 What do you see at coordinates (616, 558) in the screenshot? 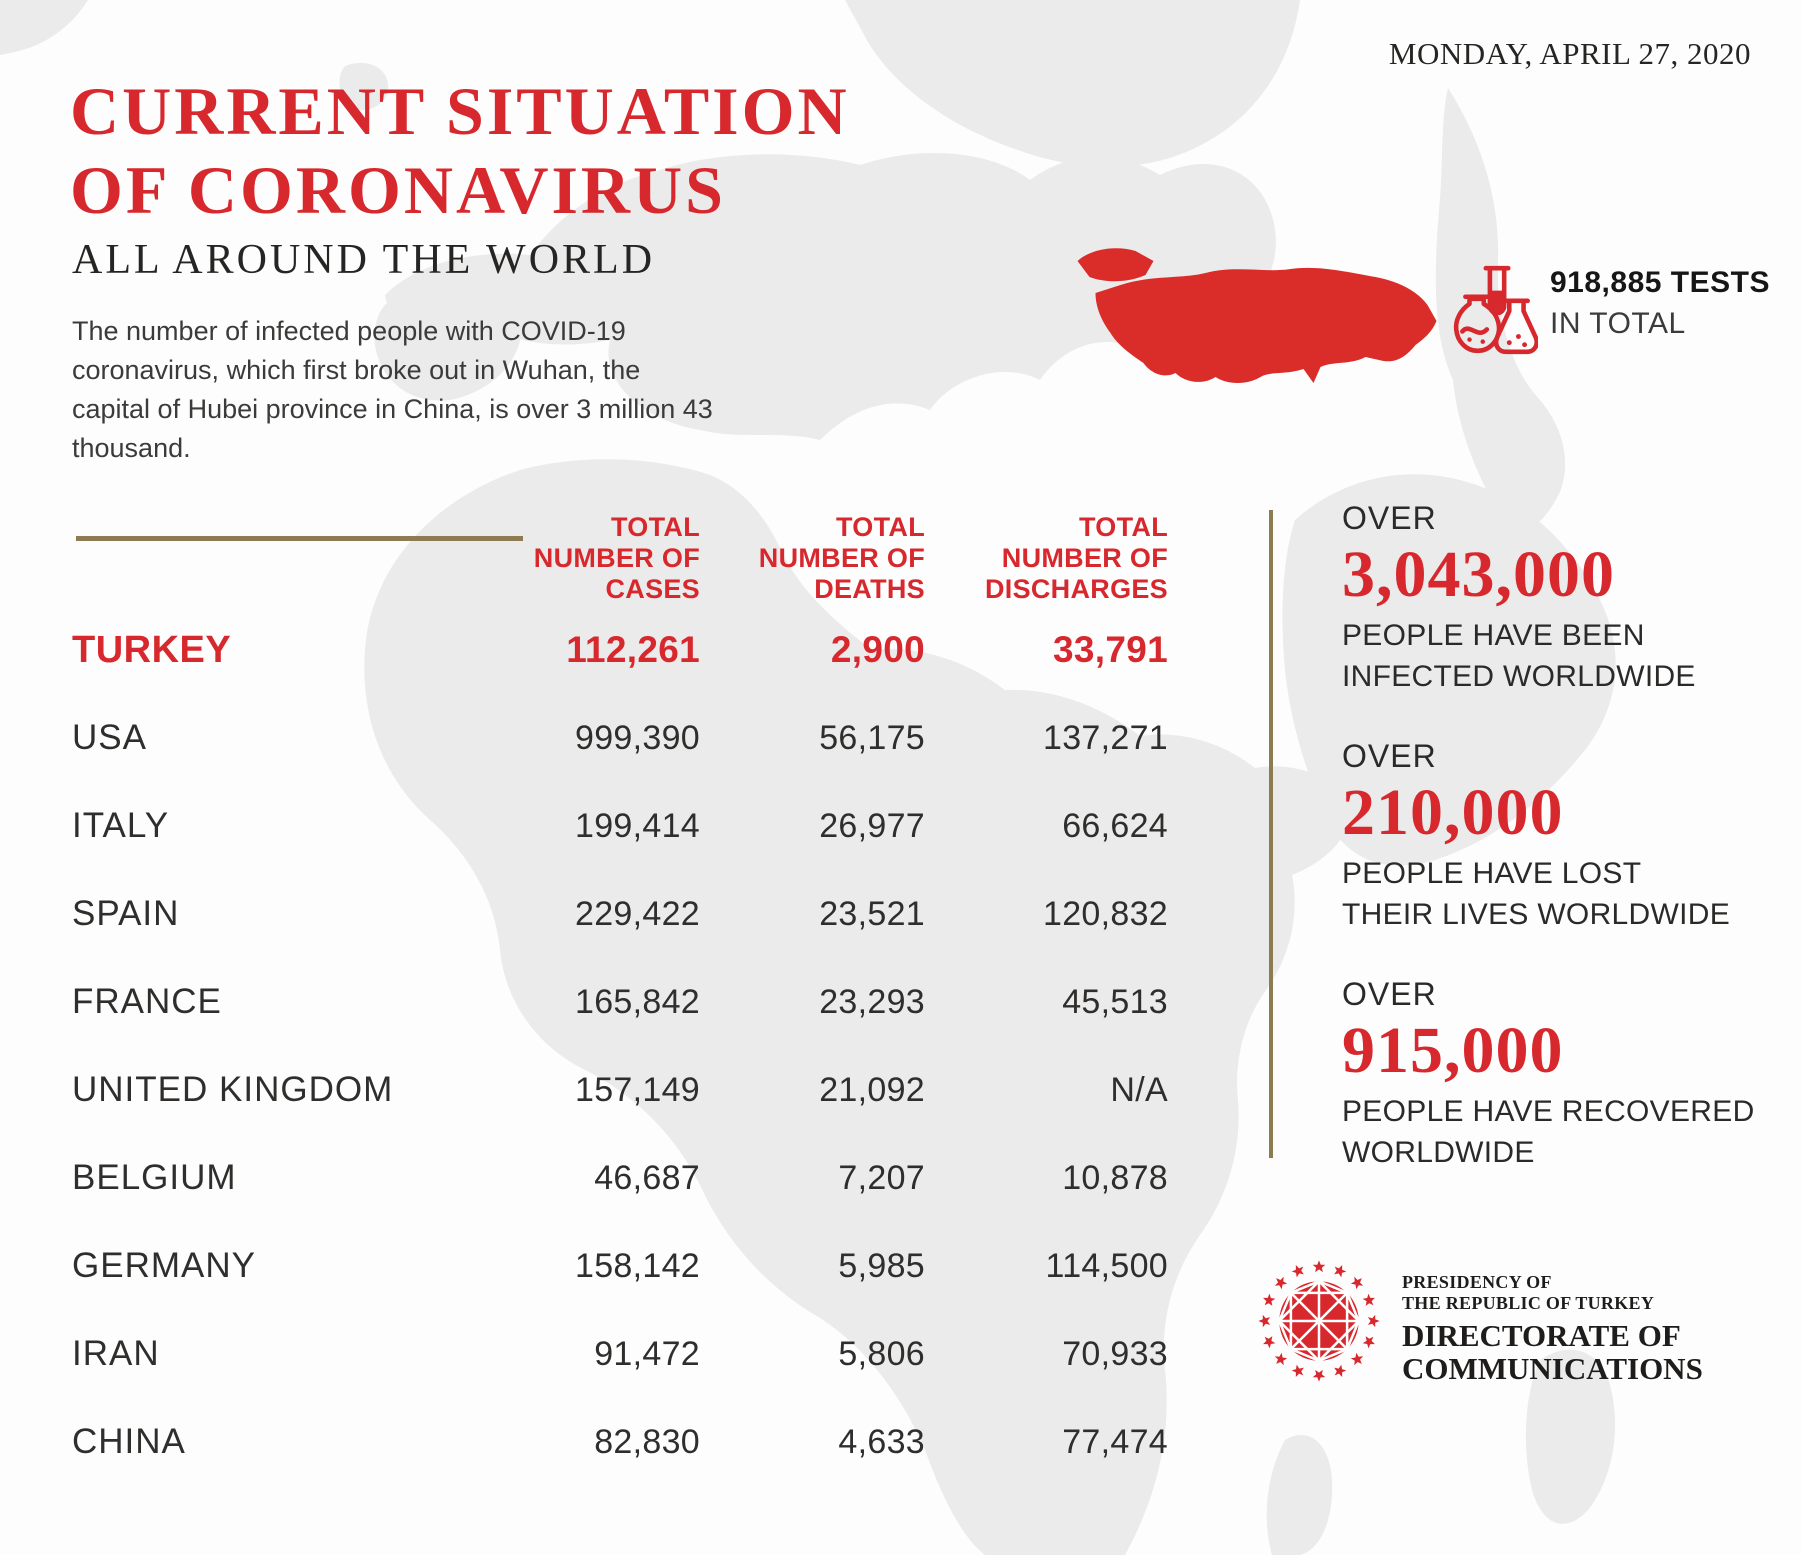
I see `header-cases: TOTAL NUMBER OF CASES` at bounding box center [616, 558].